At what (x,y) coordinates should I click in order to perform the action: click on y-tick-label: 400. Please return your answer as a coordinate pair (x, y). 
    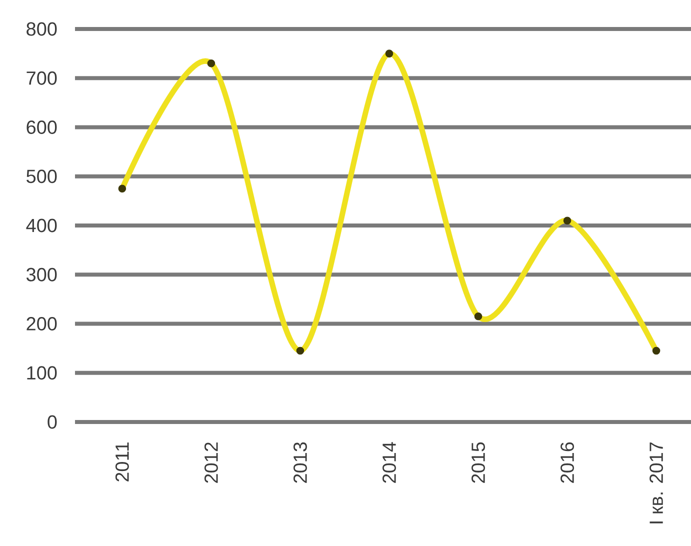
    Looking at the image, I should click on (41, 225).